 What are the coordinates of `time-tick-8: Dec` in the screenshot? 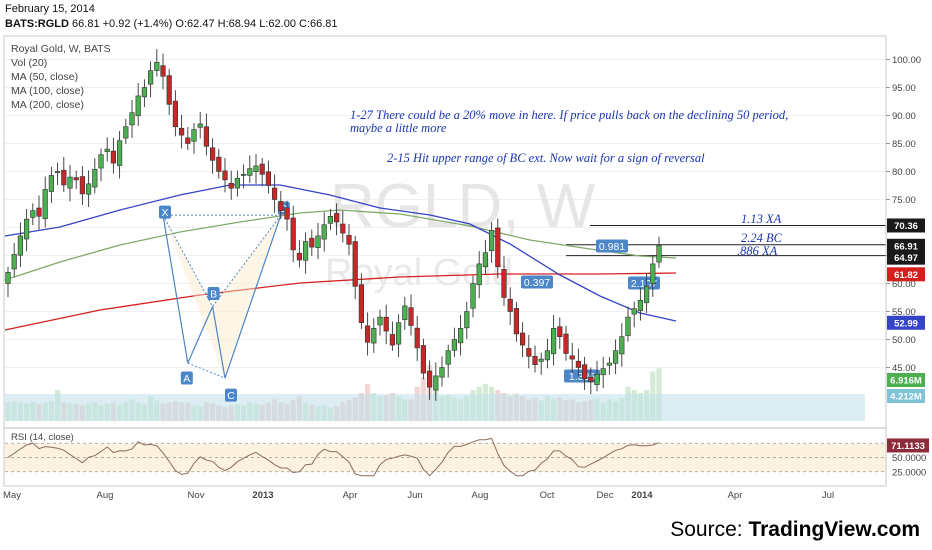 It's located at (605, 495).